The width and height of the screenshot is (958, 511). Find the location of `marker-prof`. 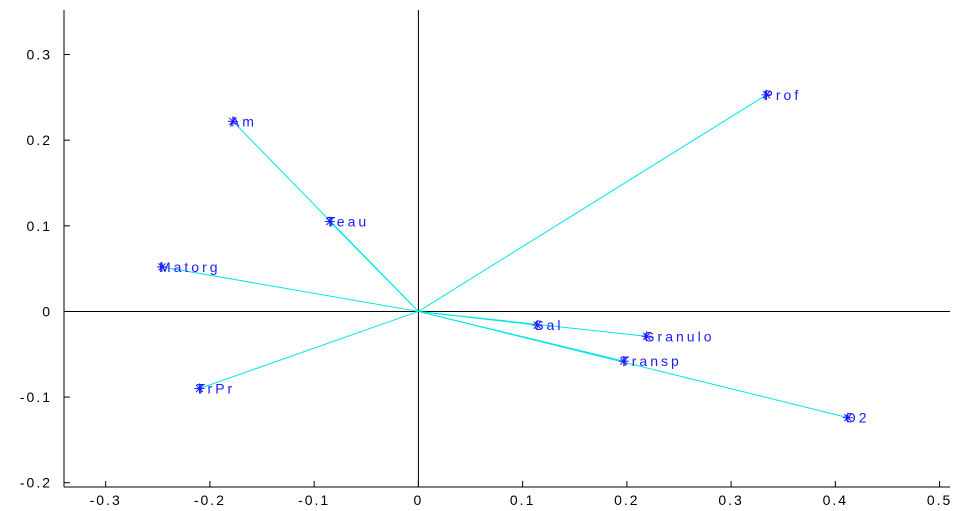

marker-prof is located at coordinates (766, 94).